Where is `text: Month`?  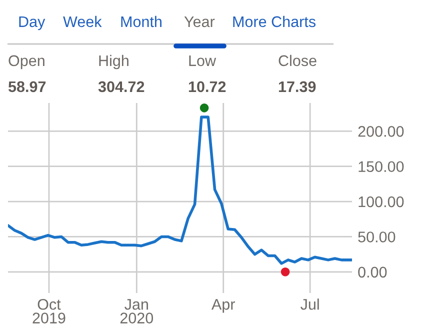 text: Month is located at coordinates (141, 22).